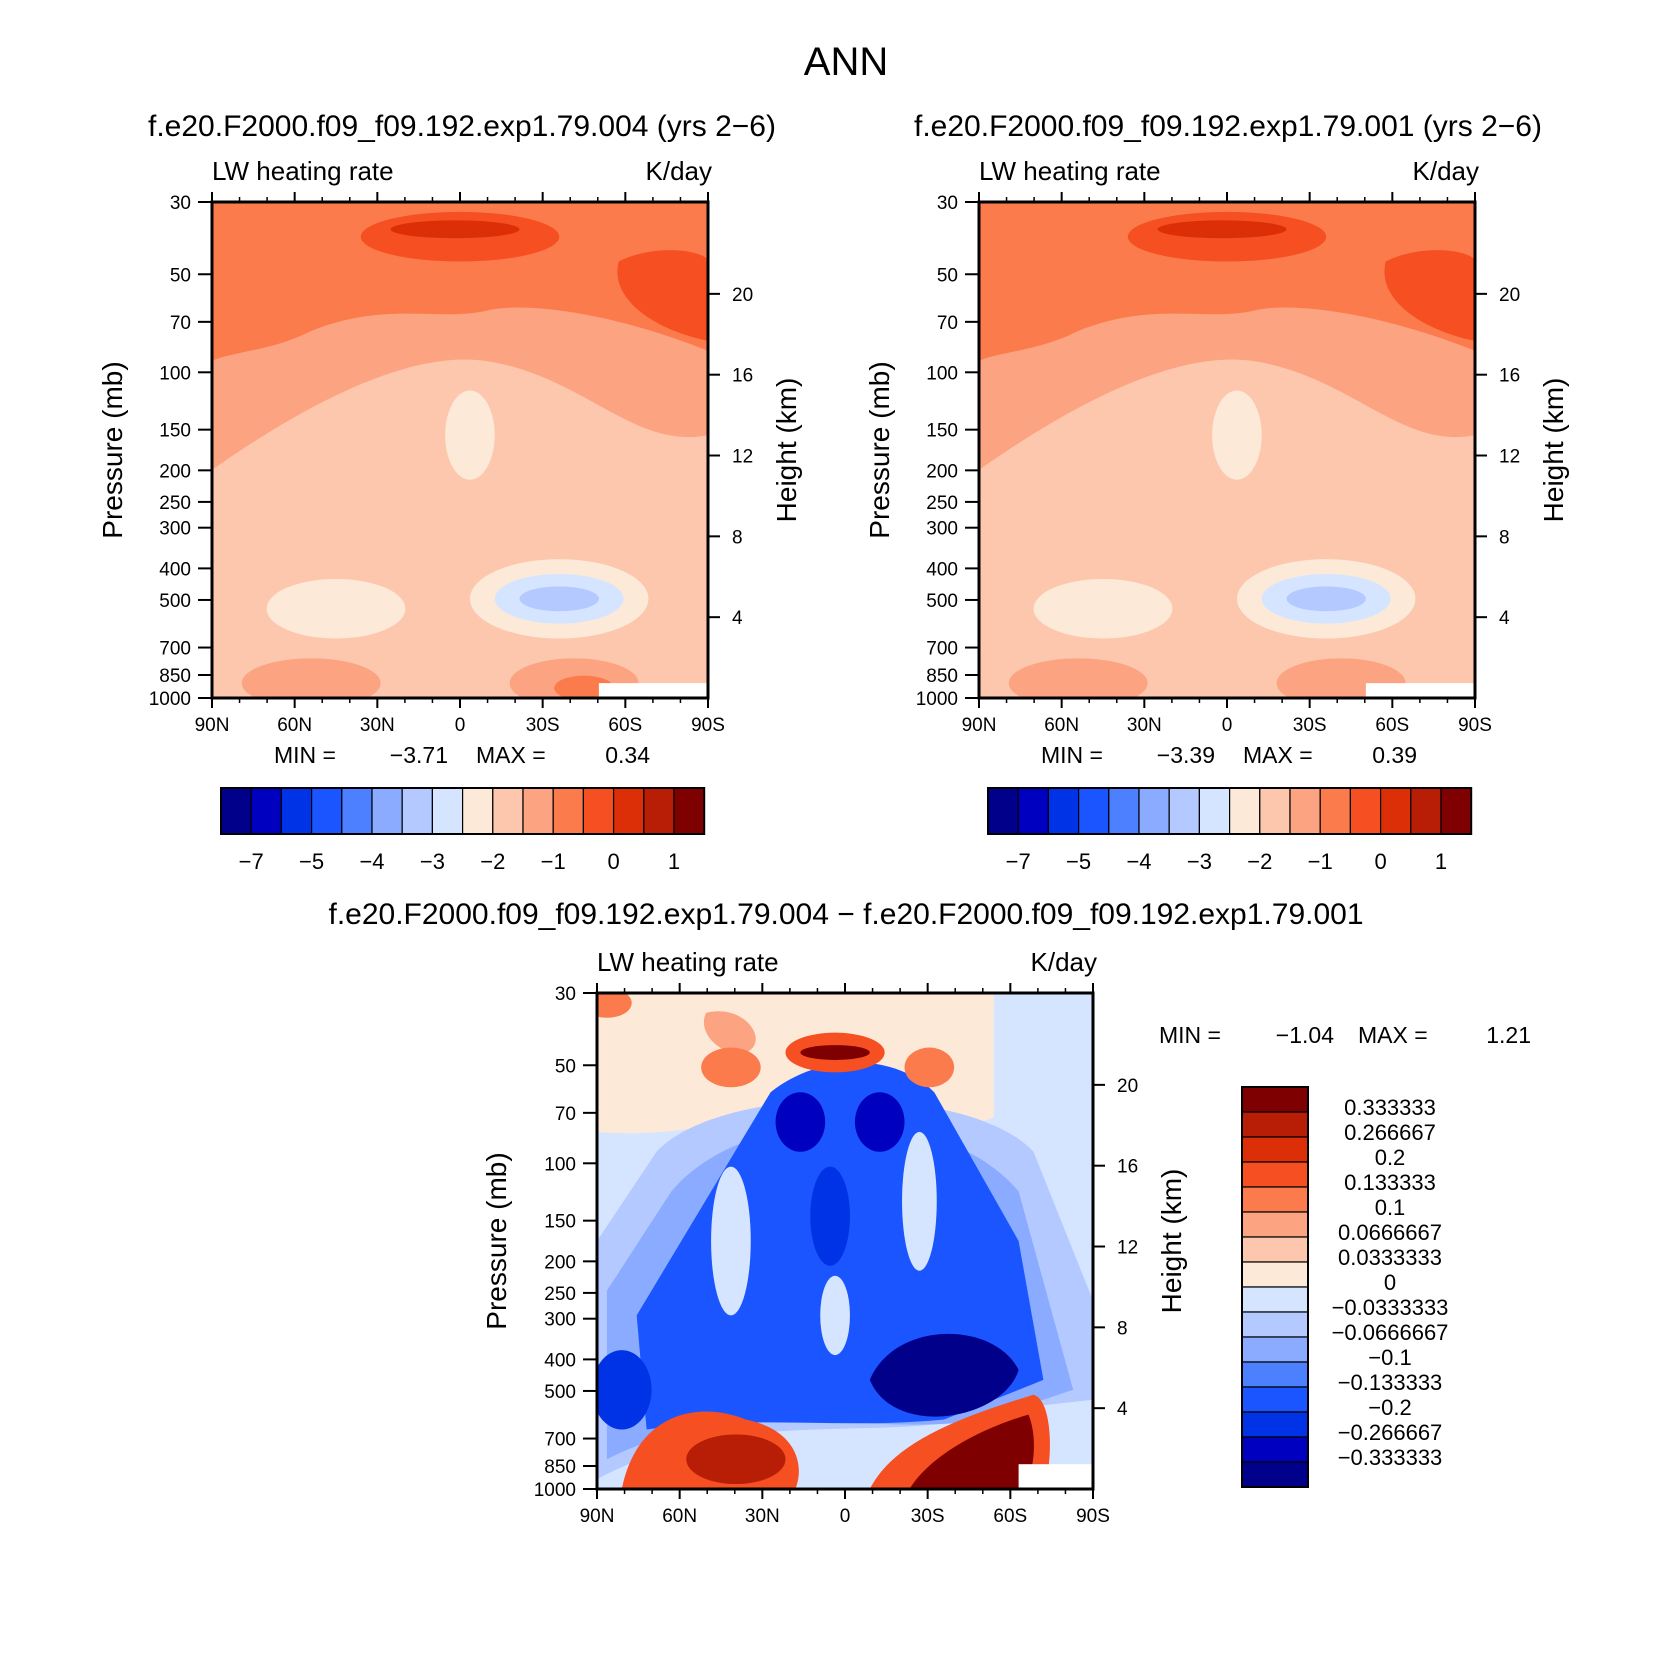 Image resolution: width=1674 pixels, height=1672 pixels. Describe the element at coordinates (1390, 1232) in the screenshot. I see `colorbar-level-label: 0.0666667` at that location.